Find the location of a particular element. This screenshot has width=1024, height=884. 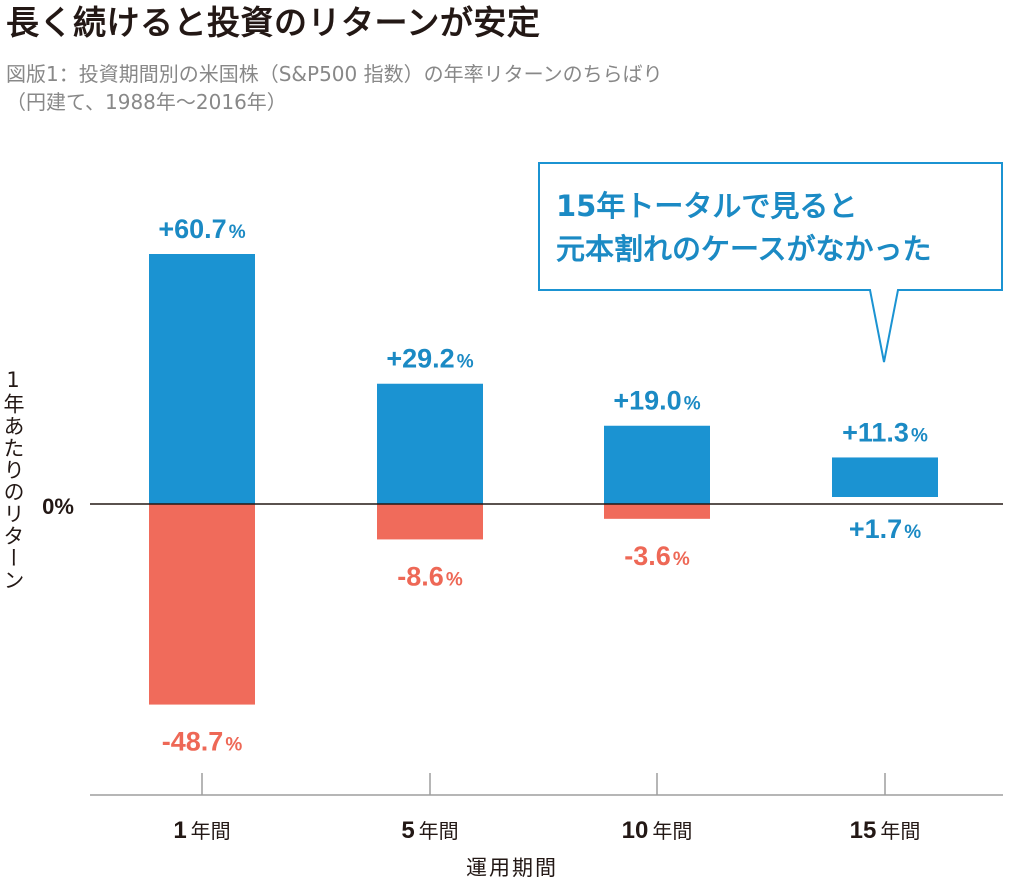

label-max-15yr: +11.3% is located at coordinates (885, 432).